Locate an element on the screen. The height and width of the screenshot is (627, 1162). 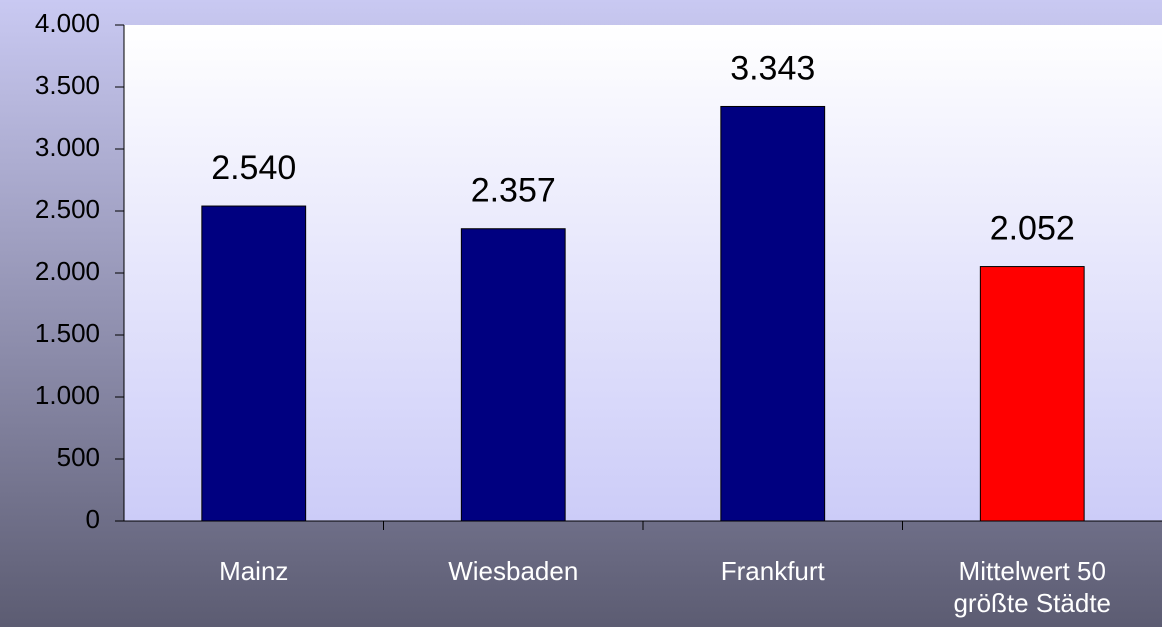
y-tick-label: 2.000 is located at coordinates (67, 271).